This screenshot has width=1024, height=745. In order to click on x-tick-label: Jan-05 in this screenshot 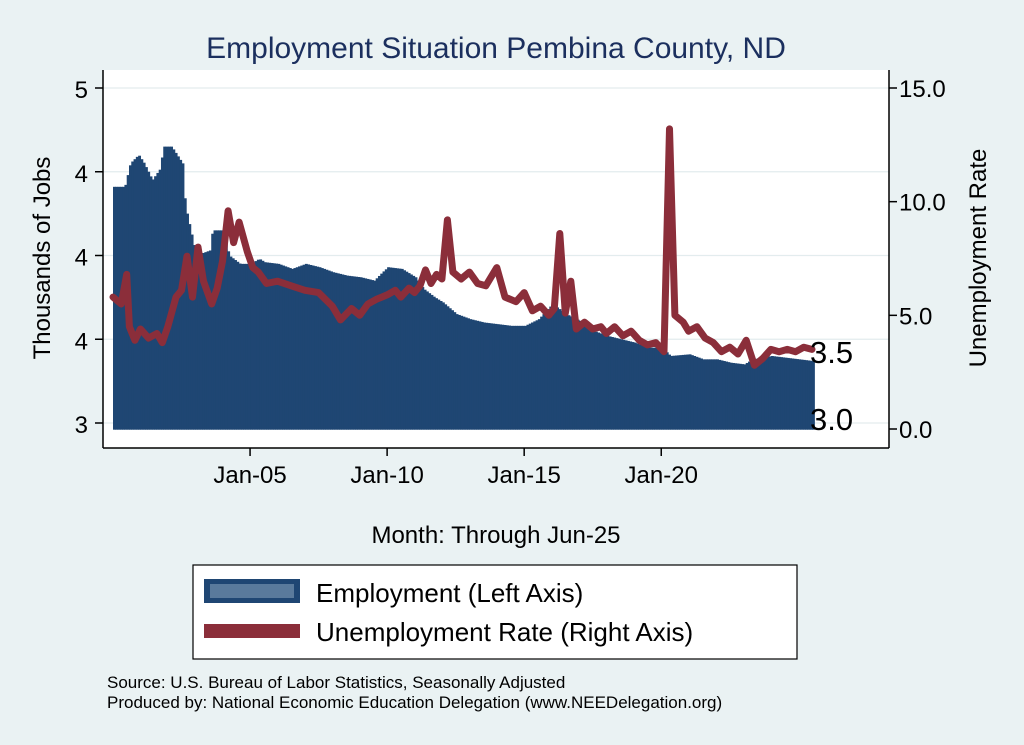, I will do `click(249, 475)`.